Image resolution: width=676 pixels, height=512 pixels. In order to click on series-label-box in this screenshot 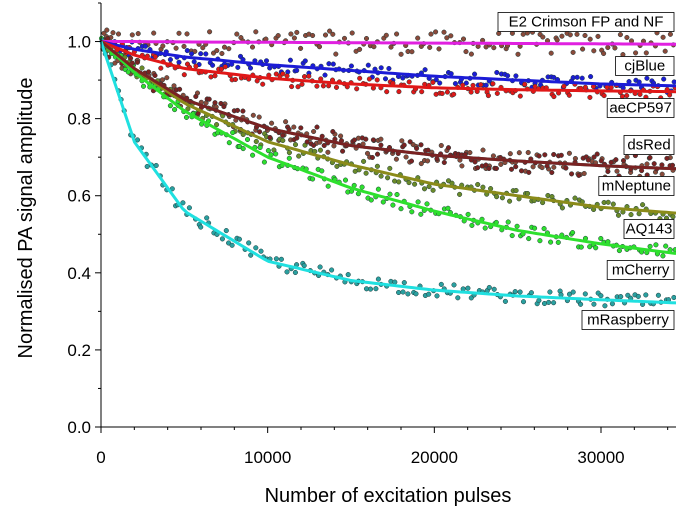, I will do `click(649, 145)`.